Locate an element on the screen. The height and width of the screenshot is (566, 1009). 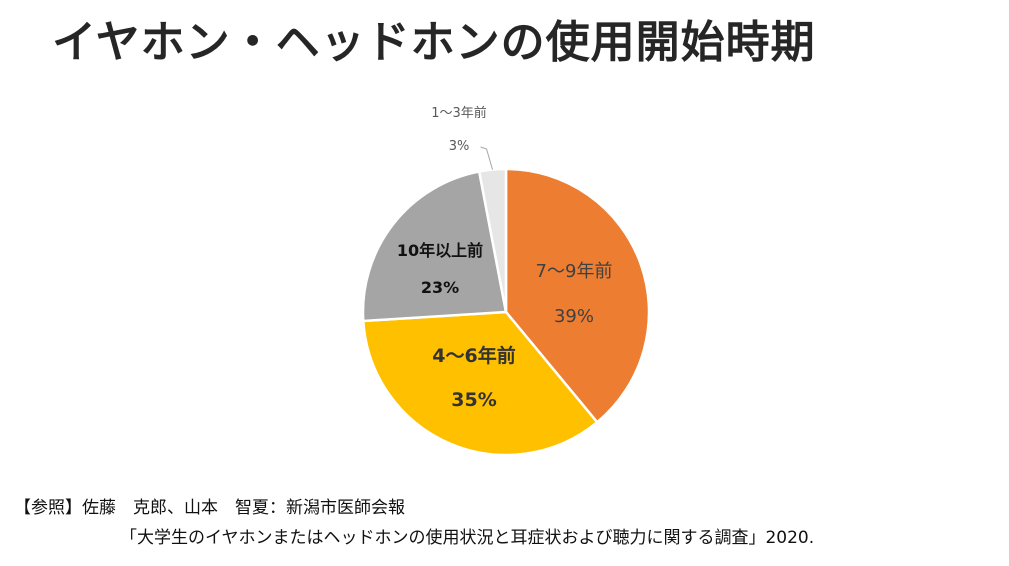
slice-category-label: 1〜3年前 is located at coordinates (459, 113).